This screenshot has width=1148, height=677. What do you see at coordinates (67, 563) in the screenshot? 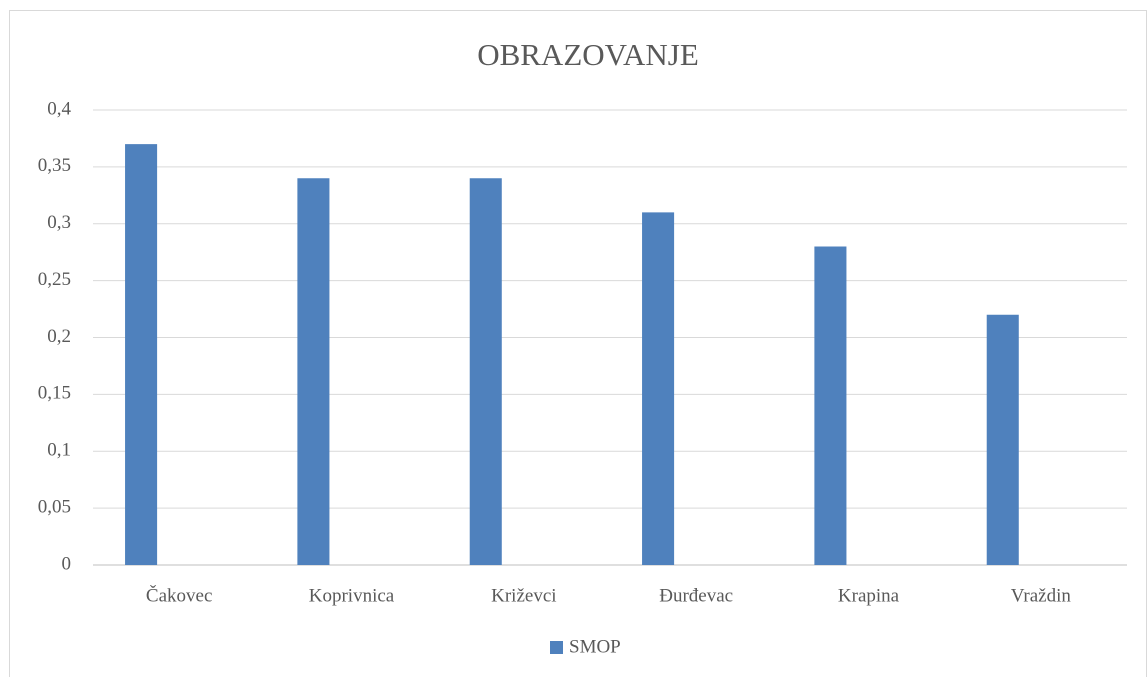
I see `y-tick-label: 0` at bounding box center [67, 563].